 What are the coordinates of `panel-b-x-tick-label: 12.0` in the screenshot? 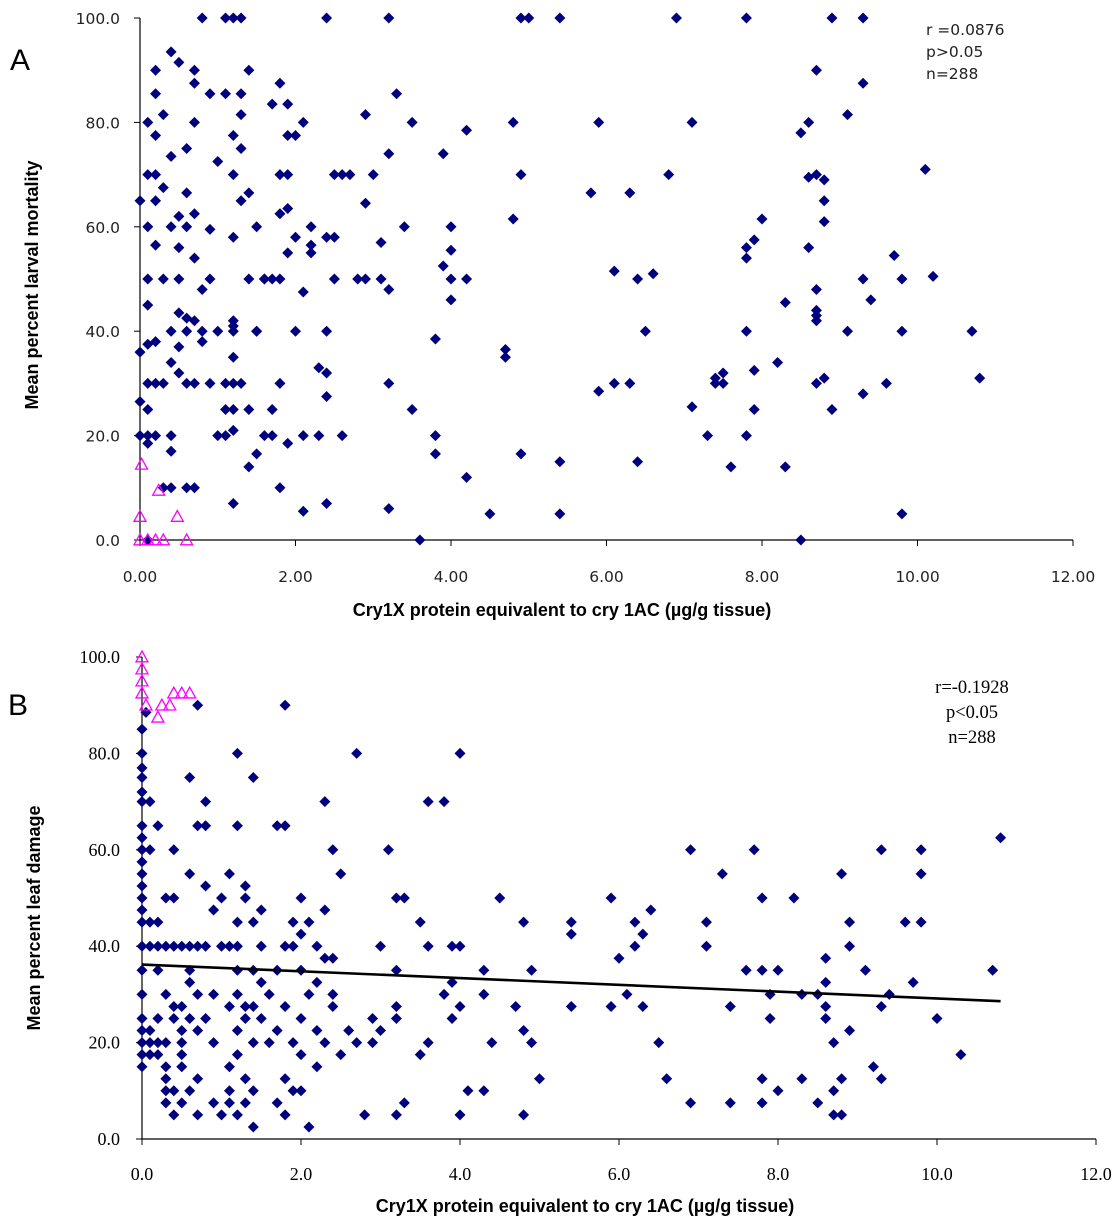 It's located at (1096, 1174).